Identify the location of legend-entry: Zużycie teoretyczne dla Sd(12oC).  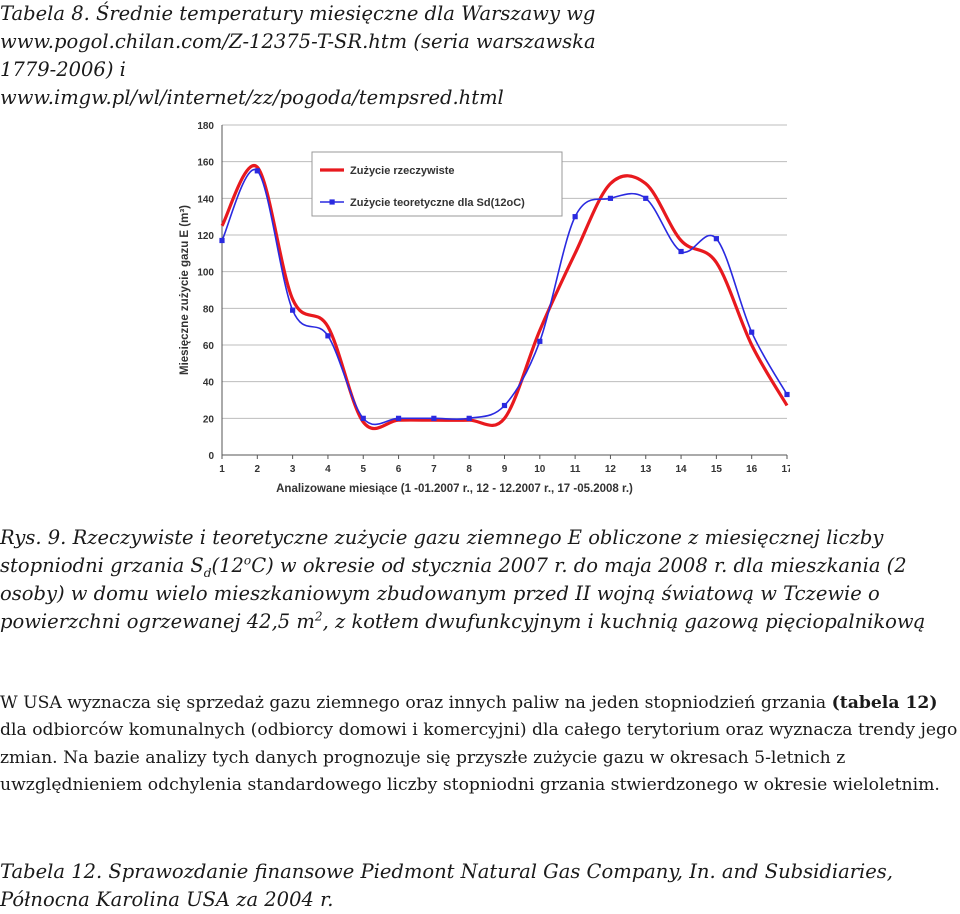
(437, 203).